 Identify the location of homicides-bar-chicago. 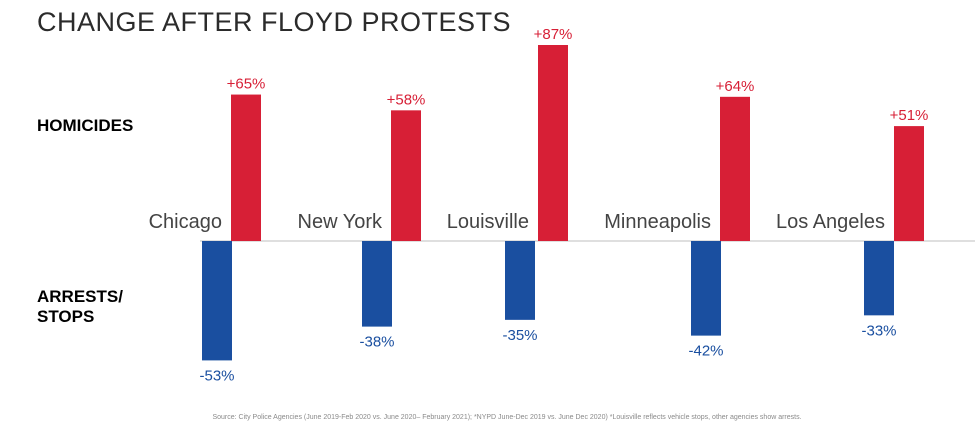
(246, 167).